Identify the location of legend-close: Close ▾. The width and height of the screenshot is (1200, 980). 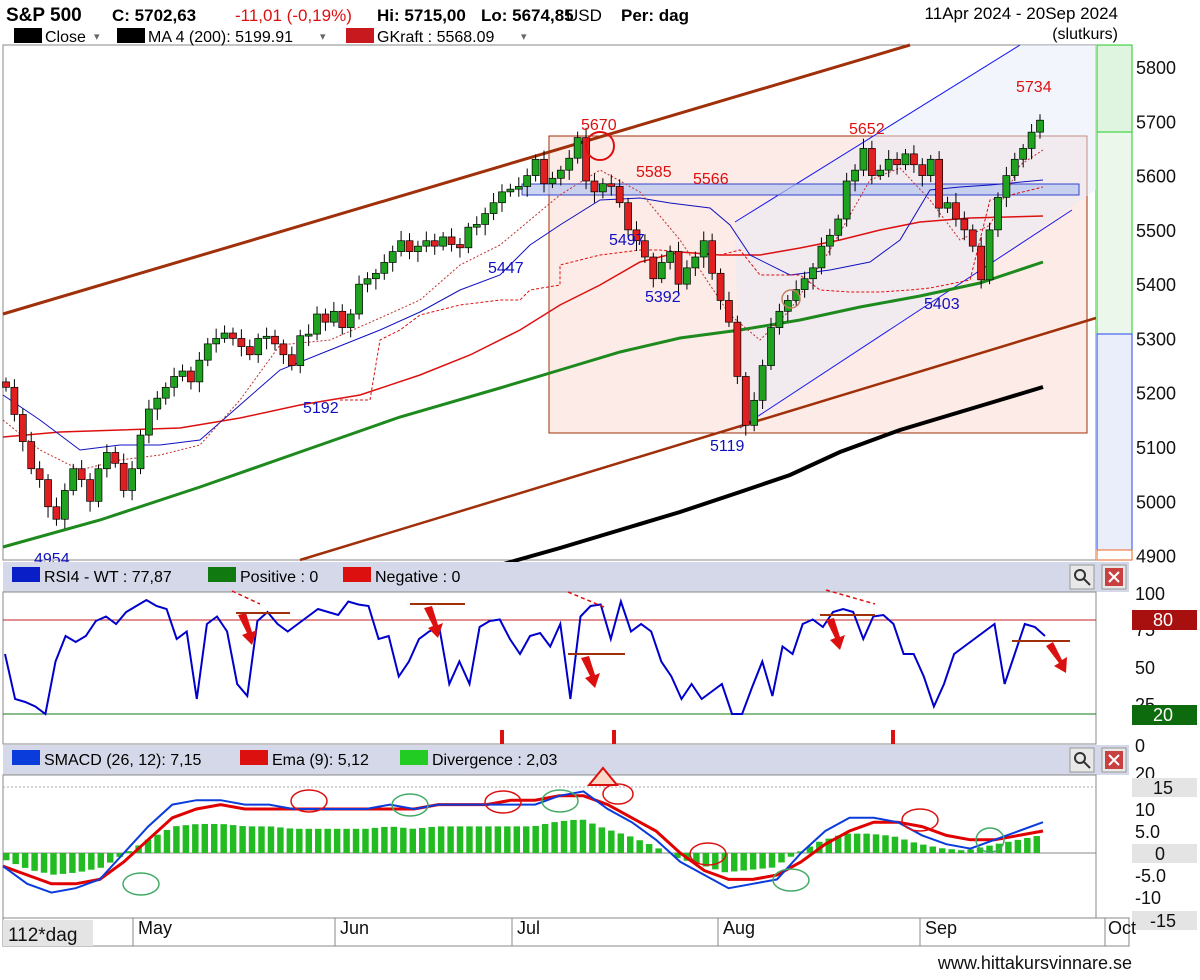
(57, 37).